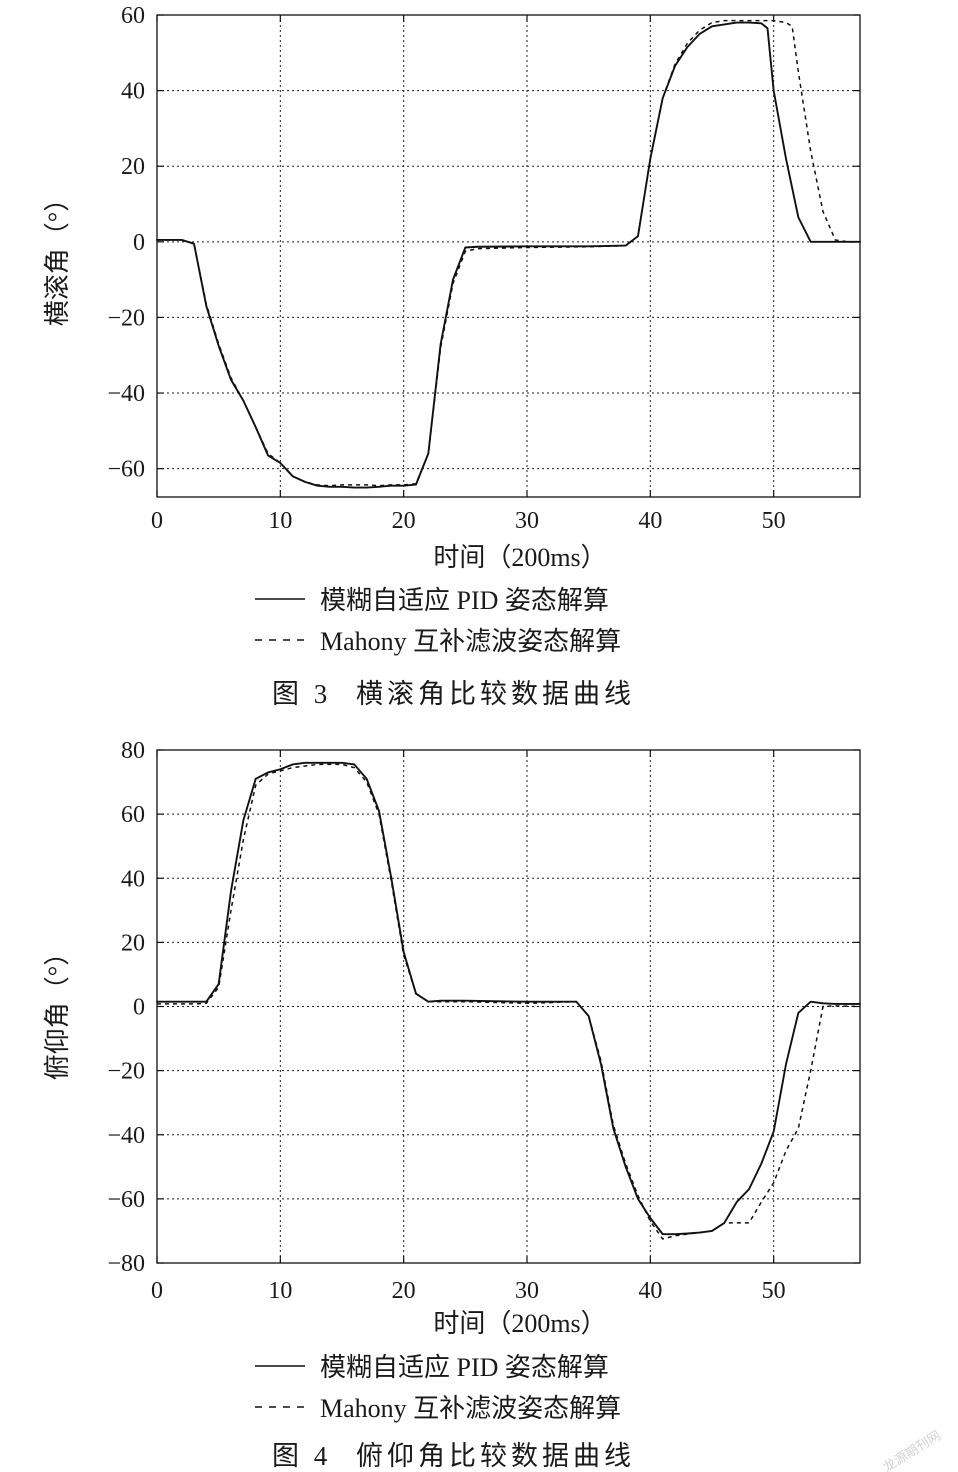  Describe the element at coordinates (495, 1456) in the screenshot. I see `caption-text: 俯仰角比较数据曲线` at that location.